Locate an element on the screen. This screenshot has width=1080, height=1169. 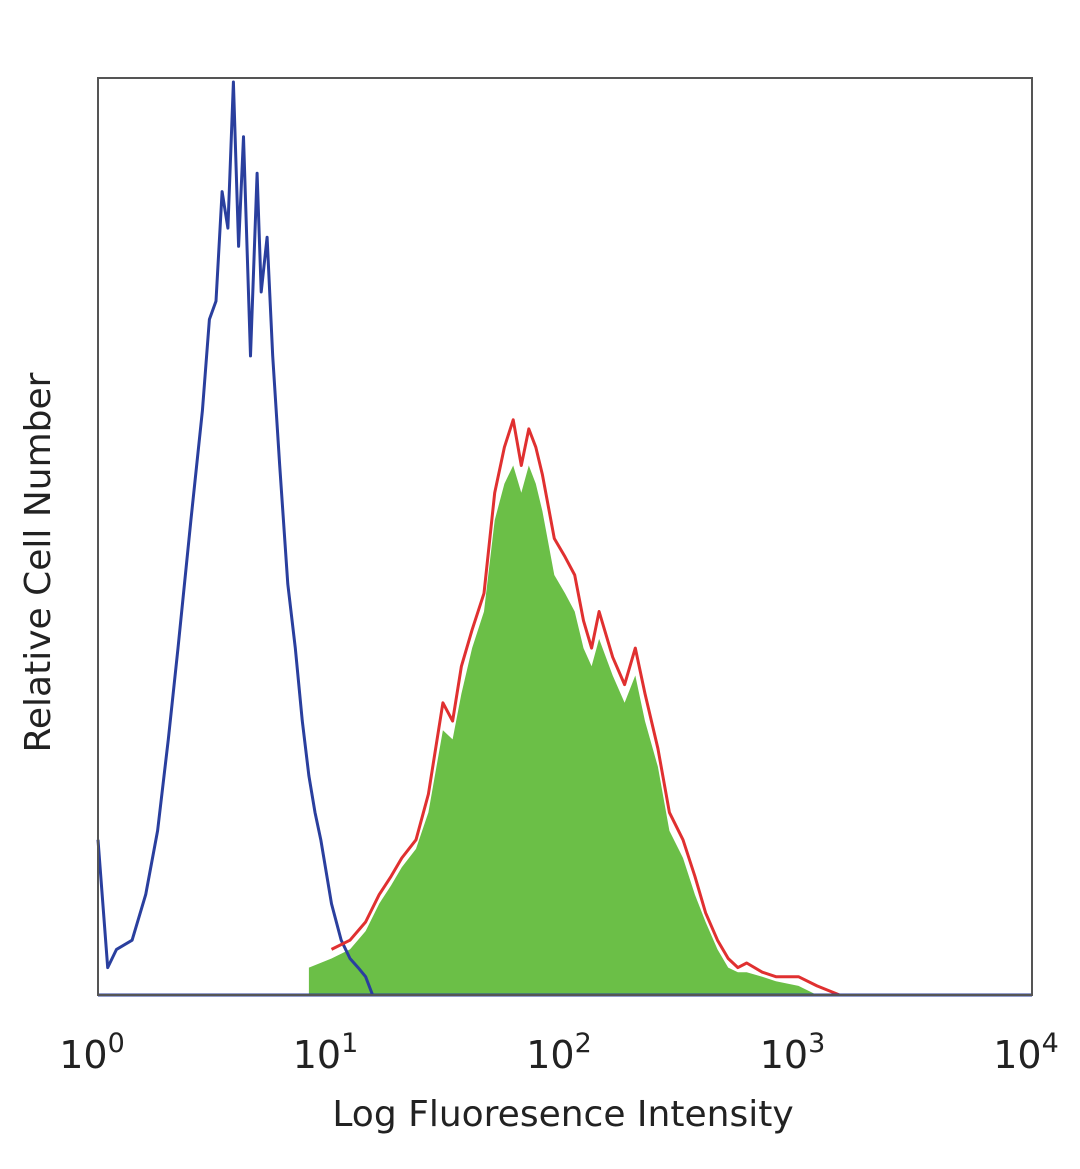
x-tick-exponent: 2 is located at coordinates (583, 1043).